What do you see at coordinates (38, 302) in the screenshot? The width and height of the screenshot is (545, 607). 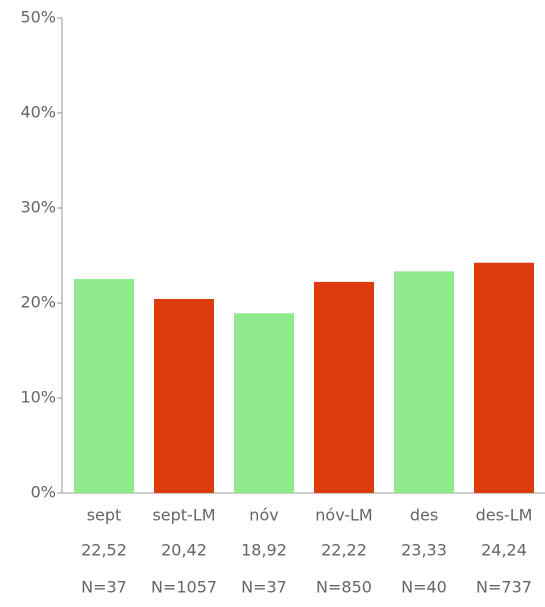 I see `y-tick-label: 20%` at bounding box center [38, 302].